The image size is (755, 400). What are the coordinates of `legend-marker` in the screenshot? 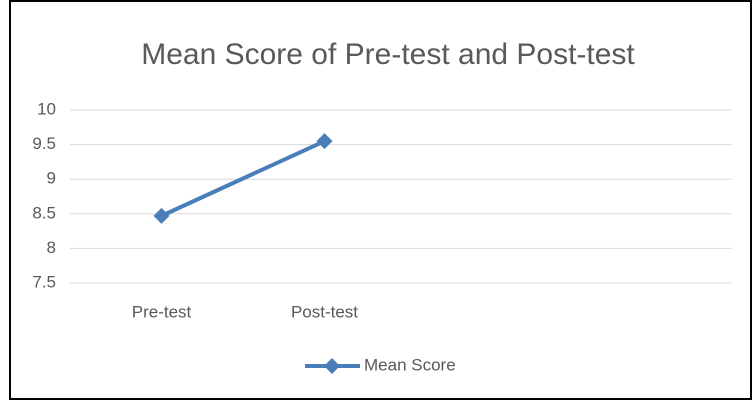 It's located at (332, 366).